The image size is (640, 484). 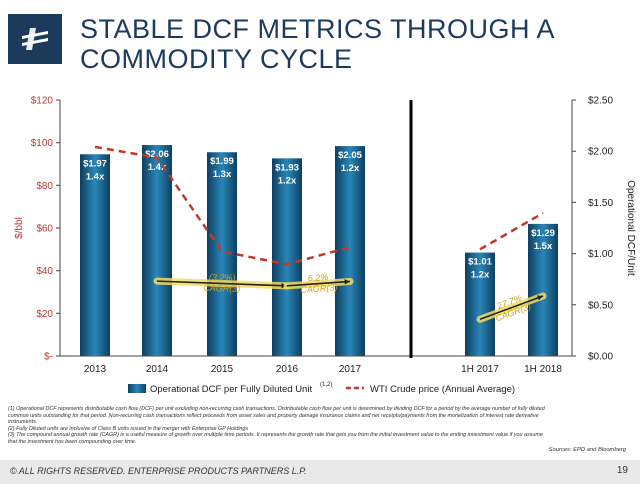 What do you see at coordinates (222, 161) in the screenshot?
I see `dcf-value-label: $1.99` at bounding box center [222, 161].